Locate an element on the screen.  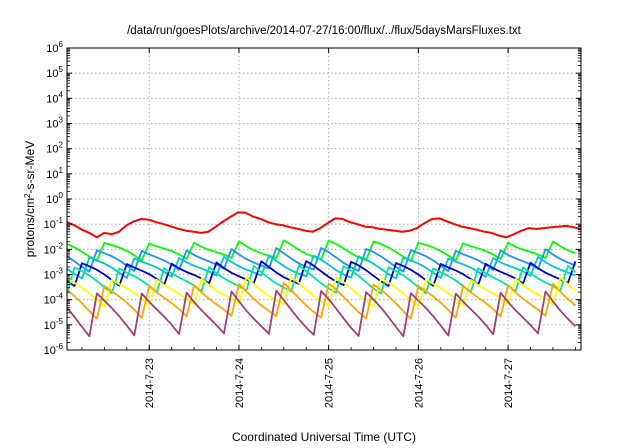
y-tick-label: 10⁴ is located at coordinates (54, 97).